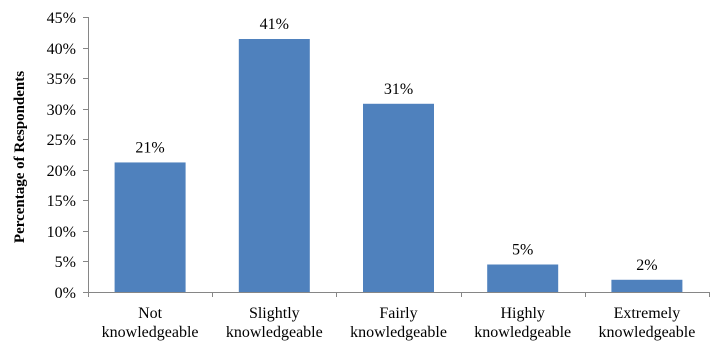 The height and width of the screenshot is (347, 722). Describe the element at coordinates (61, 49) in the screenshot. I see `y-tick-label: 40%` at that location.